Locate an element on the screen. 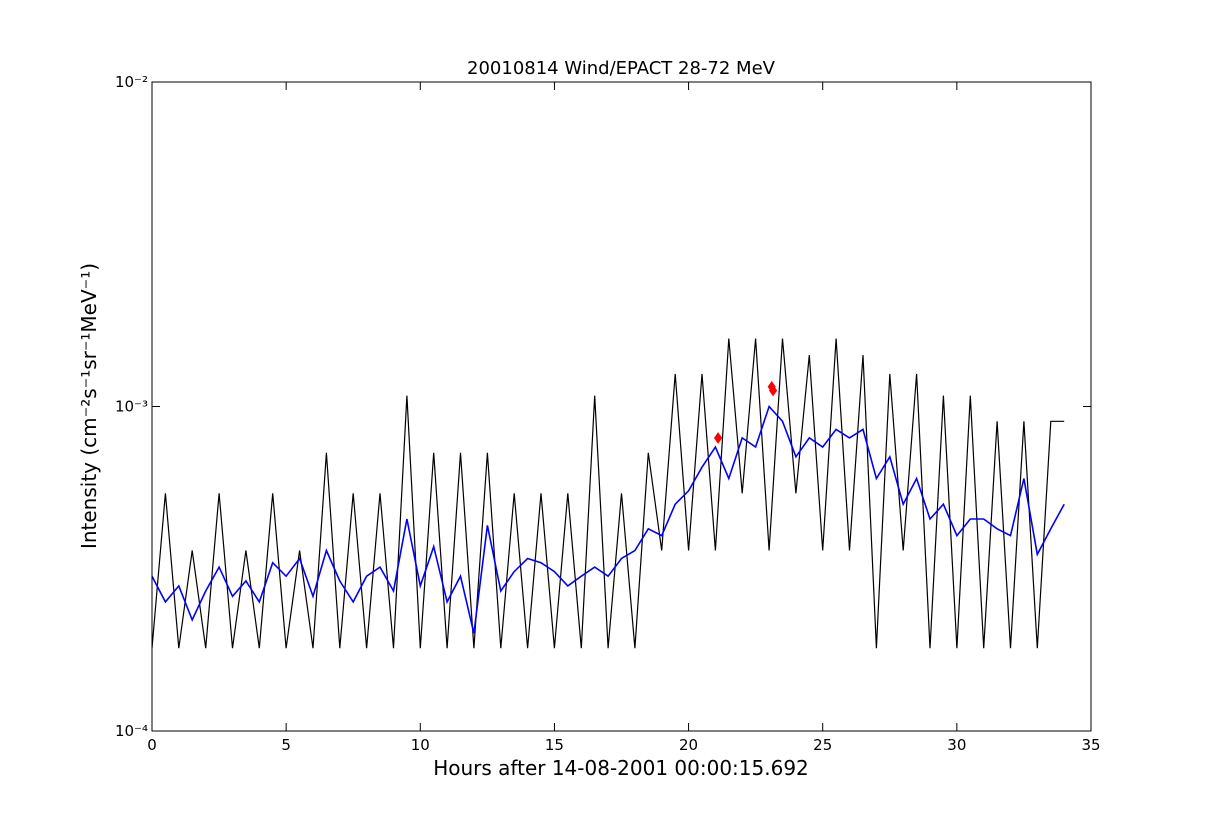  y-tick-label: 10⁻² is located at coordinates (131, 82).